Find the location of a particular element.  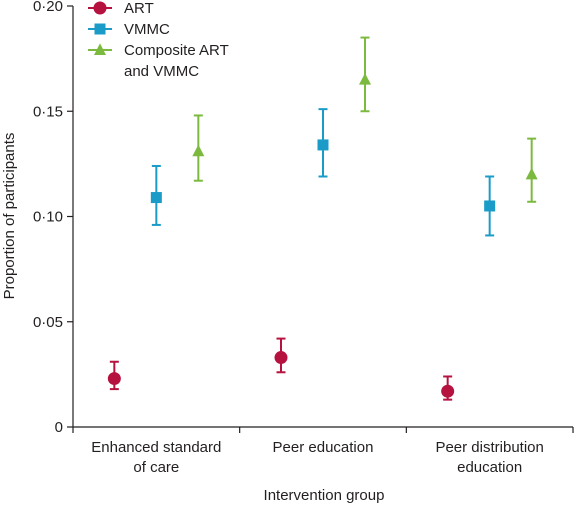

y-tick-label: 0·10 is located at coordinates (48, 217).